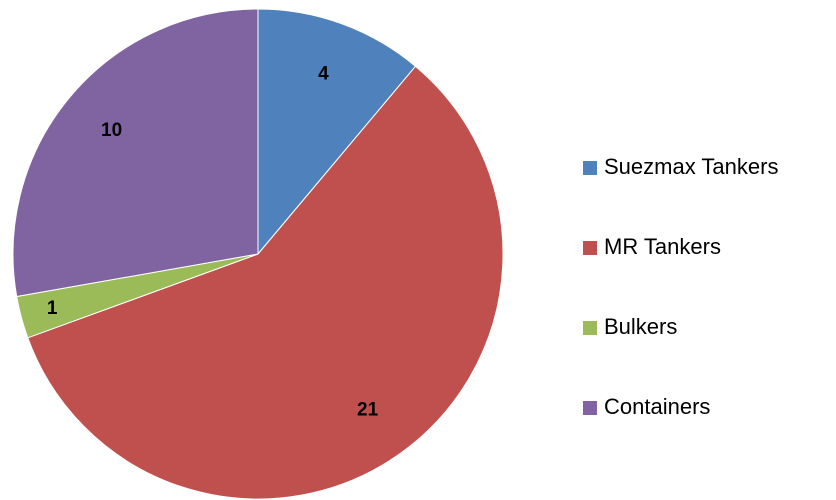  I want to click on legend-label: Containers, so click(657, 406).